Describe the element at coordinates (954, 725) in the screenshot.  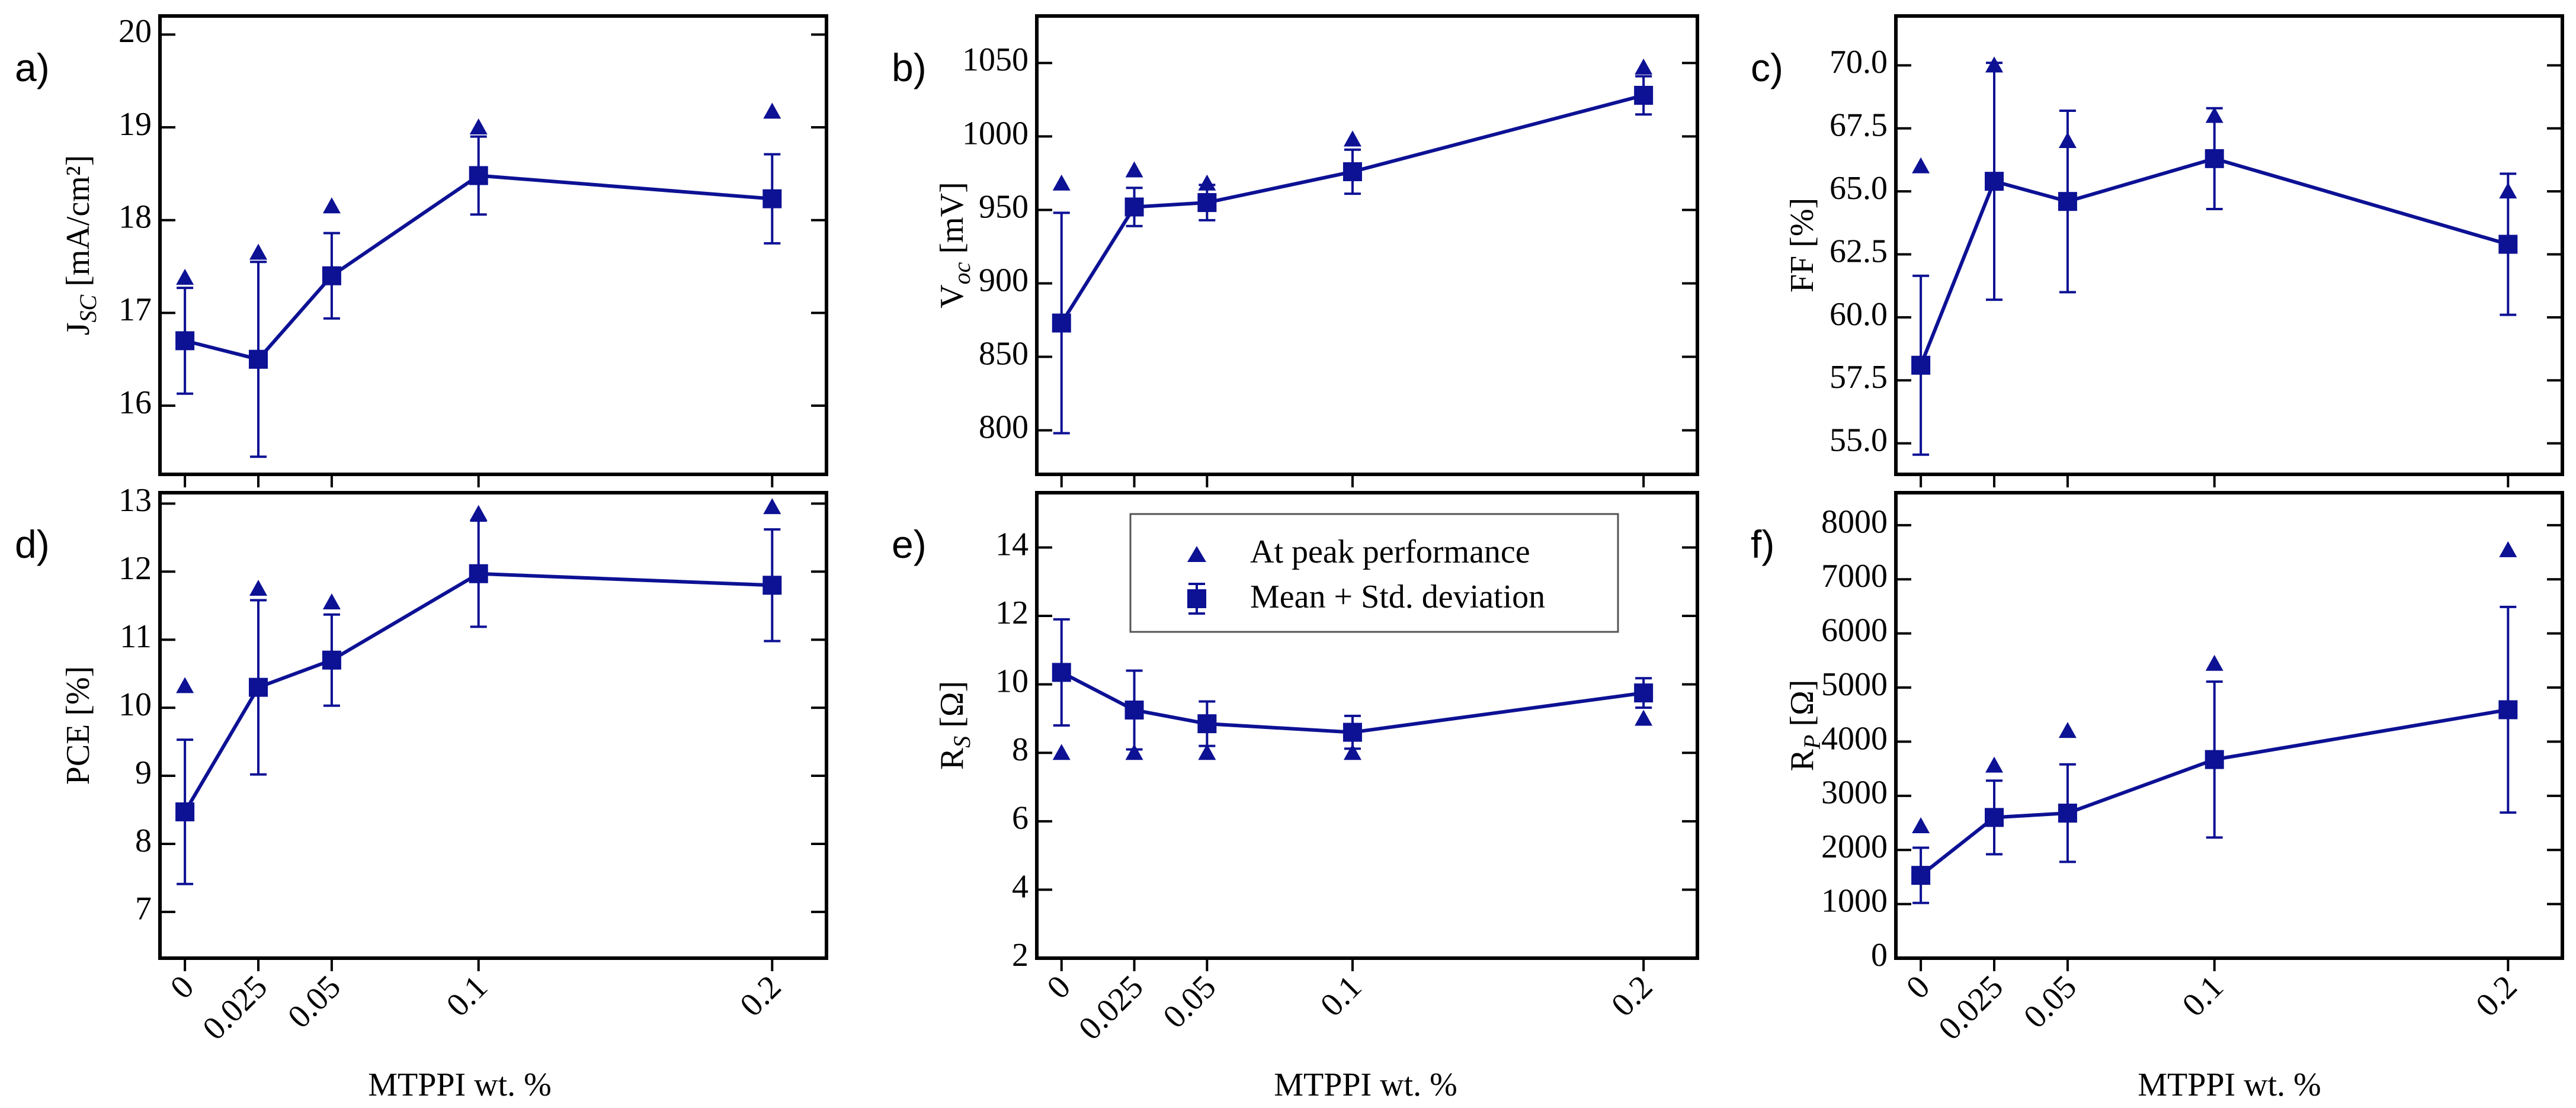
I see `y-axis-title-e: RS [Ω]` at that location.